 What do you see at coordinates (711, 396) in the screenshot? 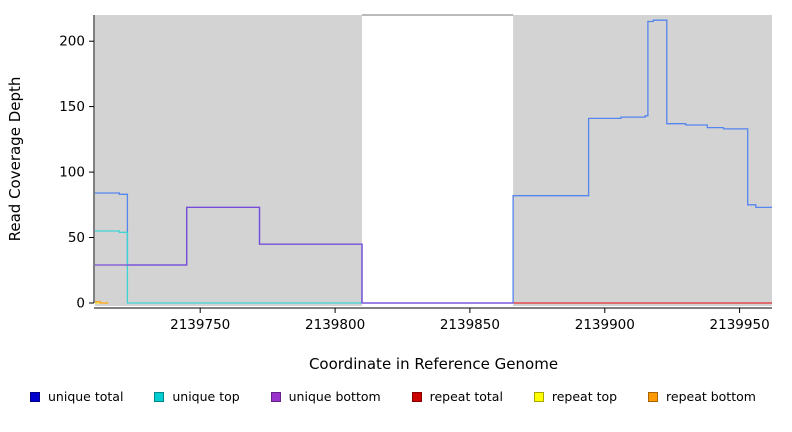
I see `legend-item-label: repeat bottom` at bounding box center [711, 396].